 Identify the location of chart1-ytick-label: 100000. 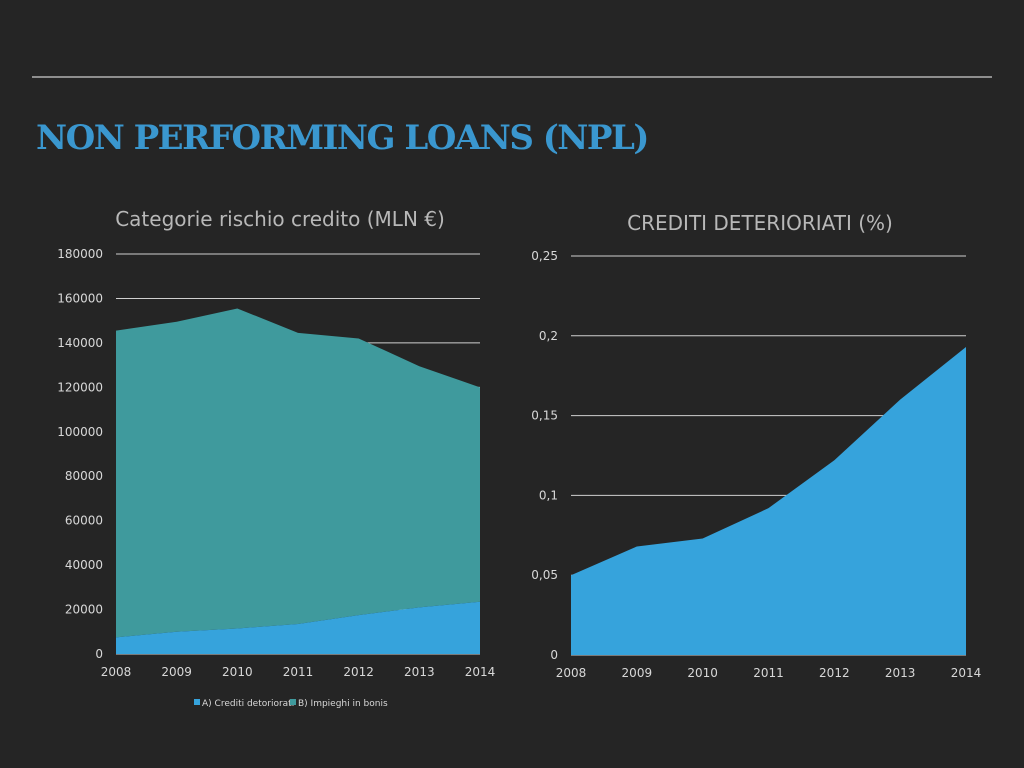
(80, 432).